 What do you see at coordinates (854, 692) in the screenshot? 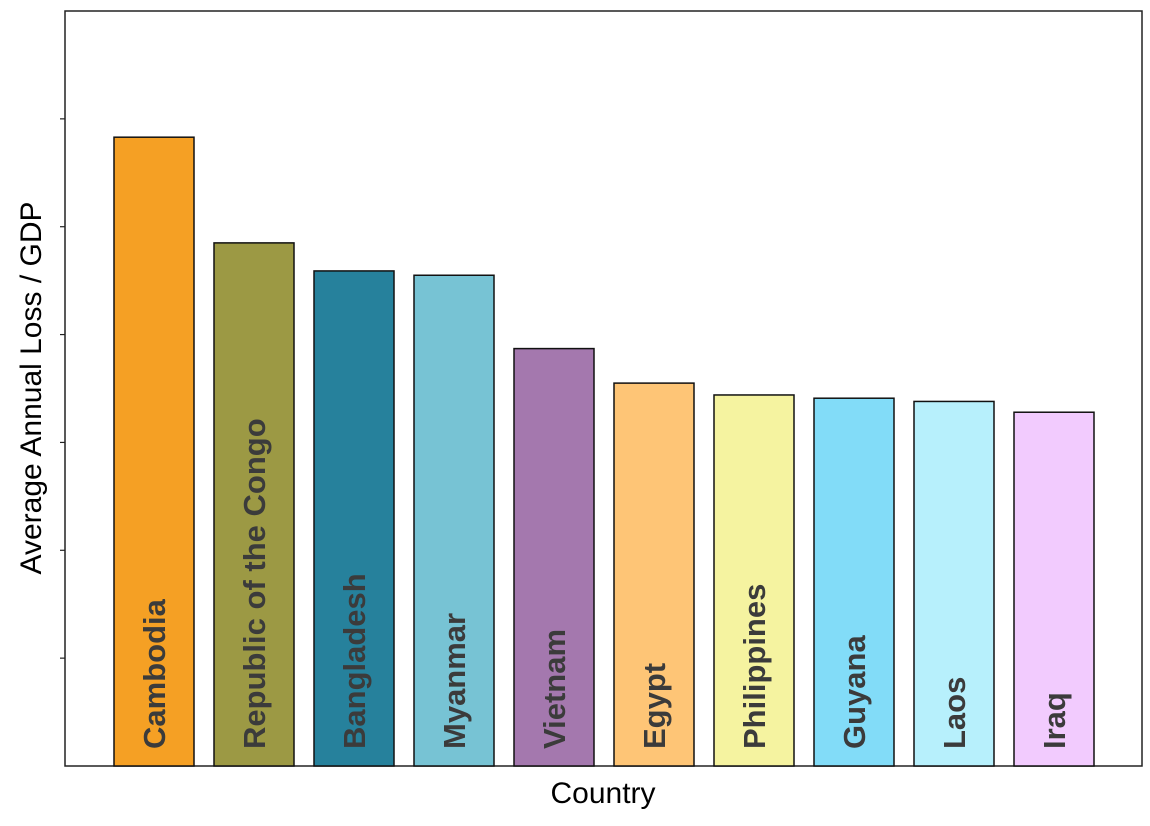
I see `bar-label-guyana: Guyana` at bounding box center [854, 692].